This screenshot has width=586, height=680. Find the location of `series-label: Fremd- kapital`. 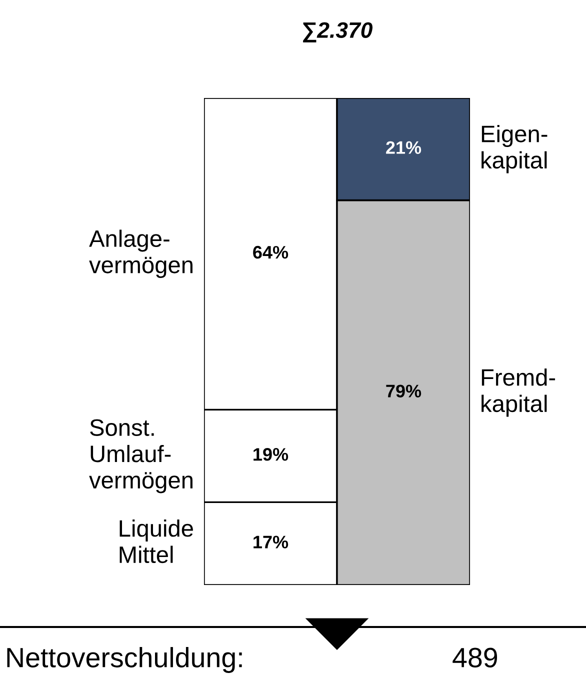

series-label: Fremd- kapital is located at coordinates (519, 392).